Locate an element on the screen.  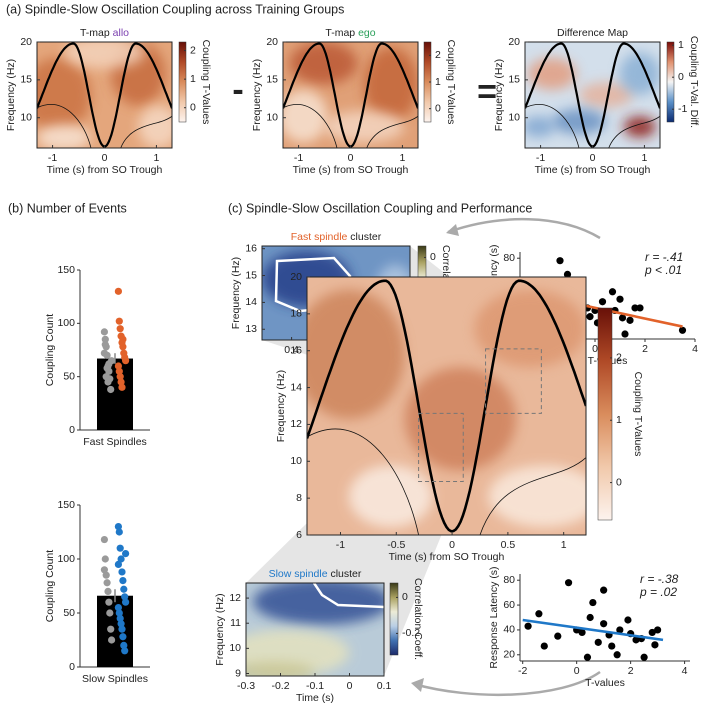
y-tick-label: 11 is located at coordinates (235, 623).